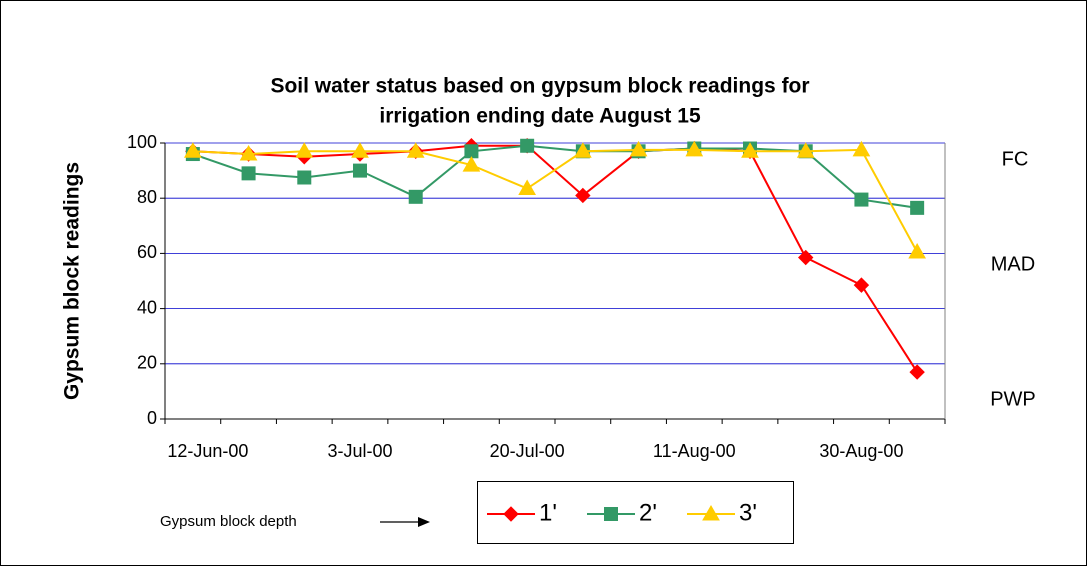  What do you see at coordinates (147, 363) in the screenshot?
I see `y-tick-label: 20` at bounding box center [147, 363].